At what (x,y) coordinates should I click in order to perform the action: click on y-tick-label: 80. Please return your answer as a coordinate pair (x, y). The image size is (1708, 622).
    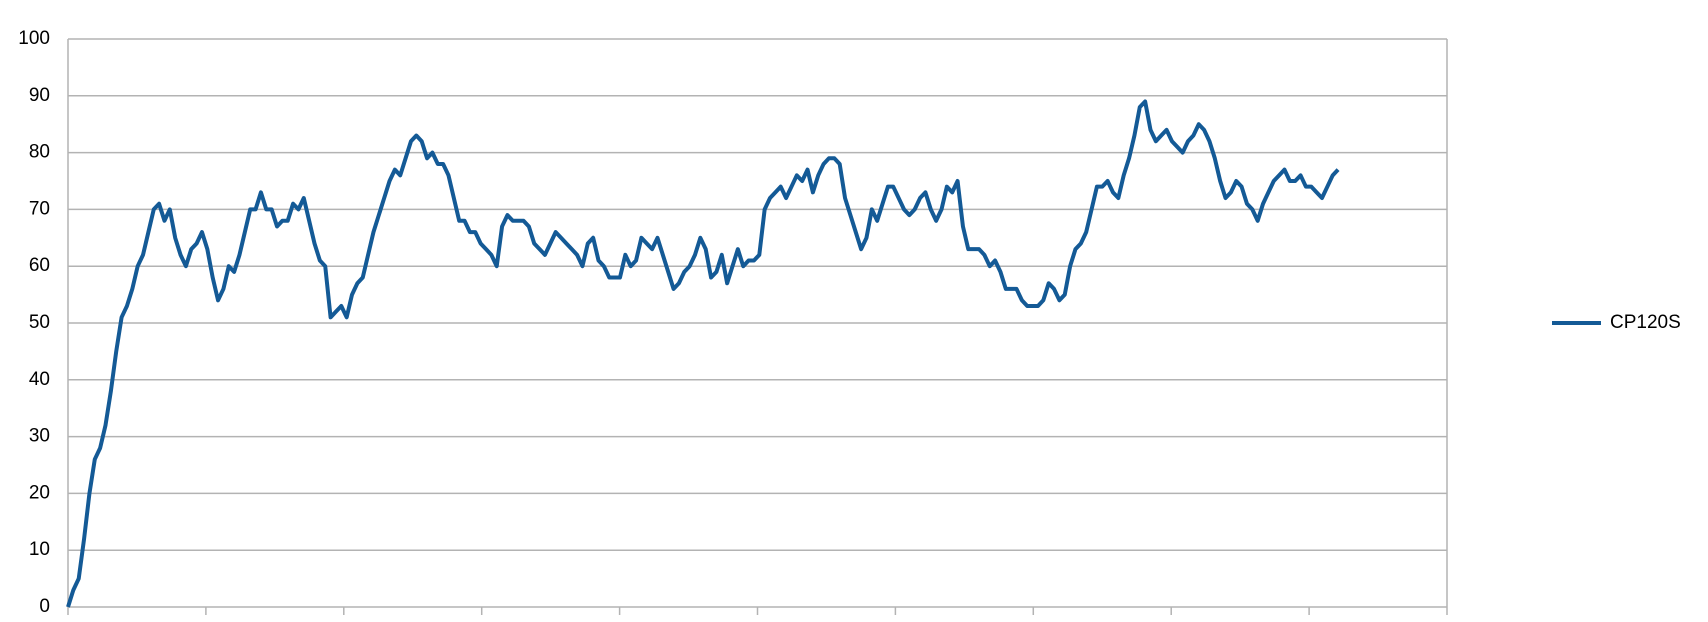
    Looking at the image, I should click on (39, 152).